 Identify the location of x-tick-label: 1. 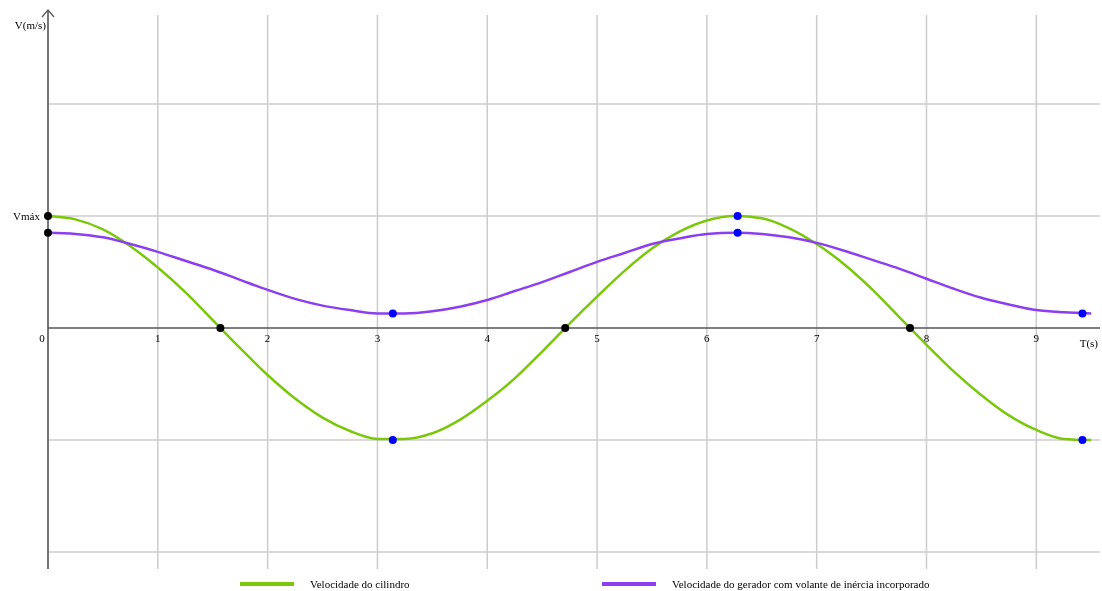
(158, 338).